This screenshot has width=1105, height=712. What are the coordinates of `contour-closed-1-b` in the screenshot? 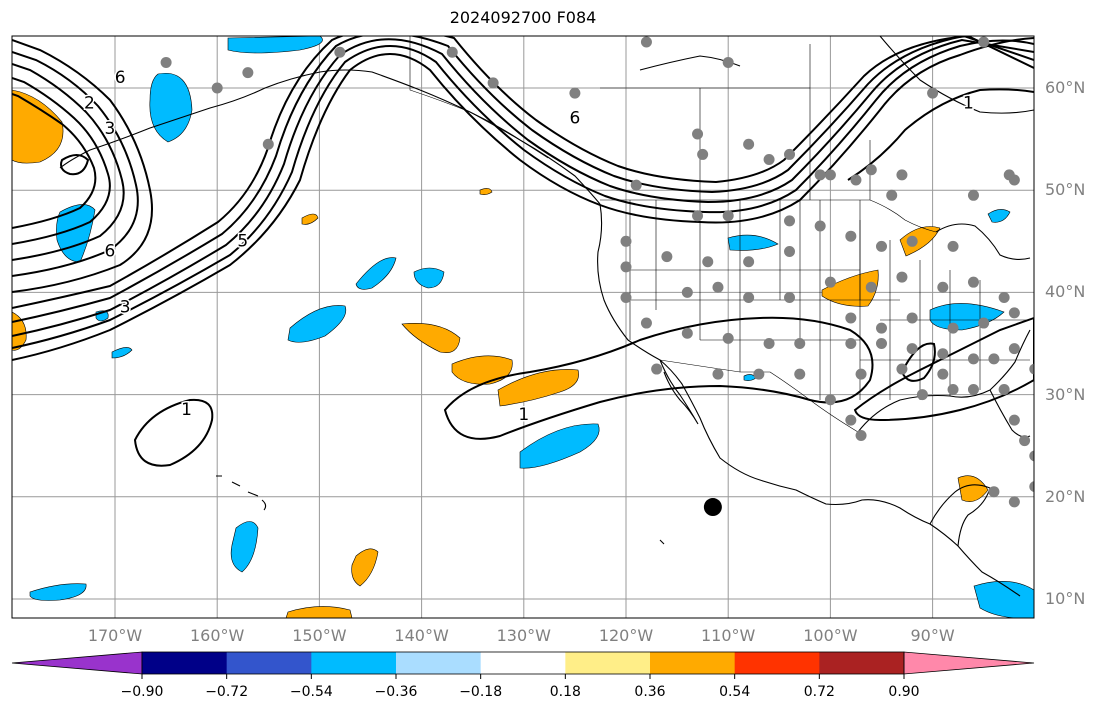 It's located at (658, 378).